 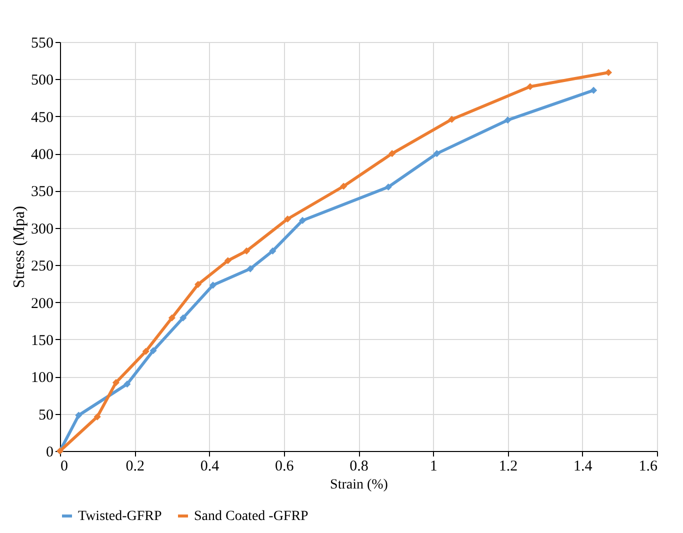 What do you see at coordinates (210, 466) in the screenshot?
I see `x-tick-label: 0.4` at bounding box center [210, 466].